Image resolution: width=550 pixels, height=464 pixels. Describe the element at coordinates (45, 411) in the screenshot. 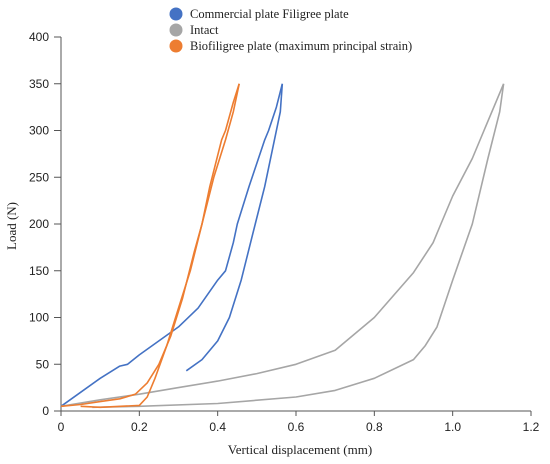

I see `y-tick-label: 0` at that location.